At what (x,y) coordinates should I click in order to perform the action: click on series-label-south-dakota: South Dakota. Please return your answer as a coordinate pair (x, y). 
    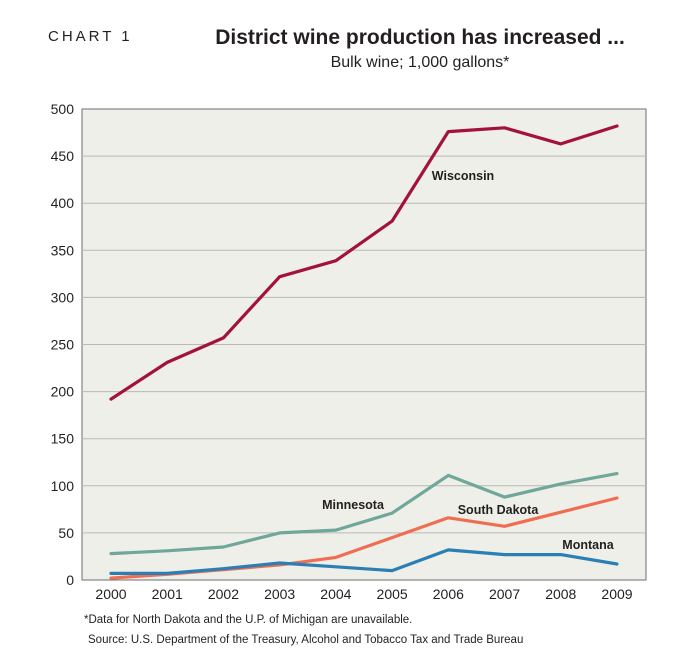
    Looking at the image, I should click on (499, 510).